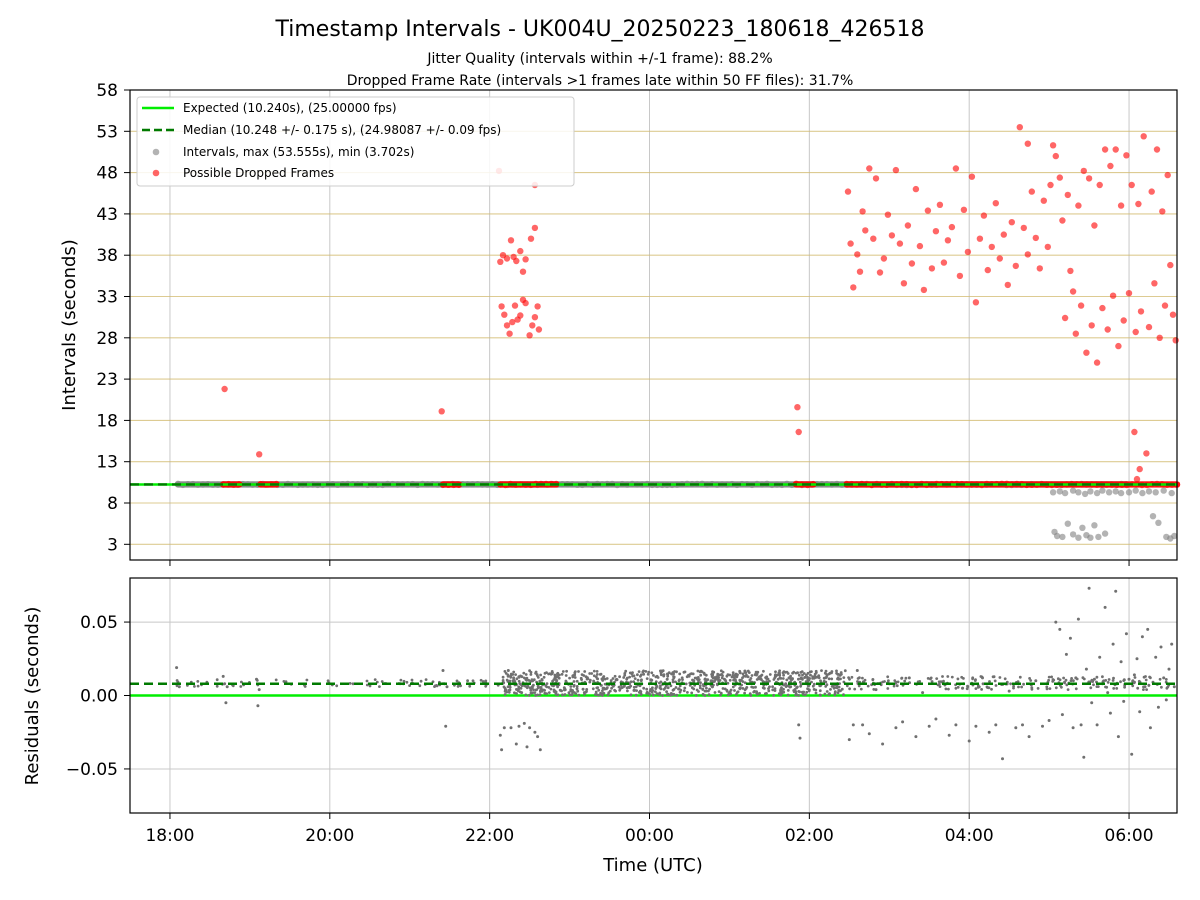  I want to click on x-axis-label: Time (UTC), so click(652, 865).